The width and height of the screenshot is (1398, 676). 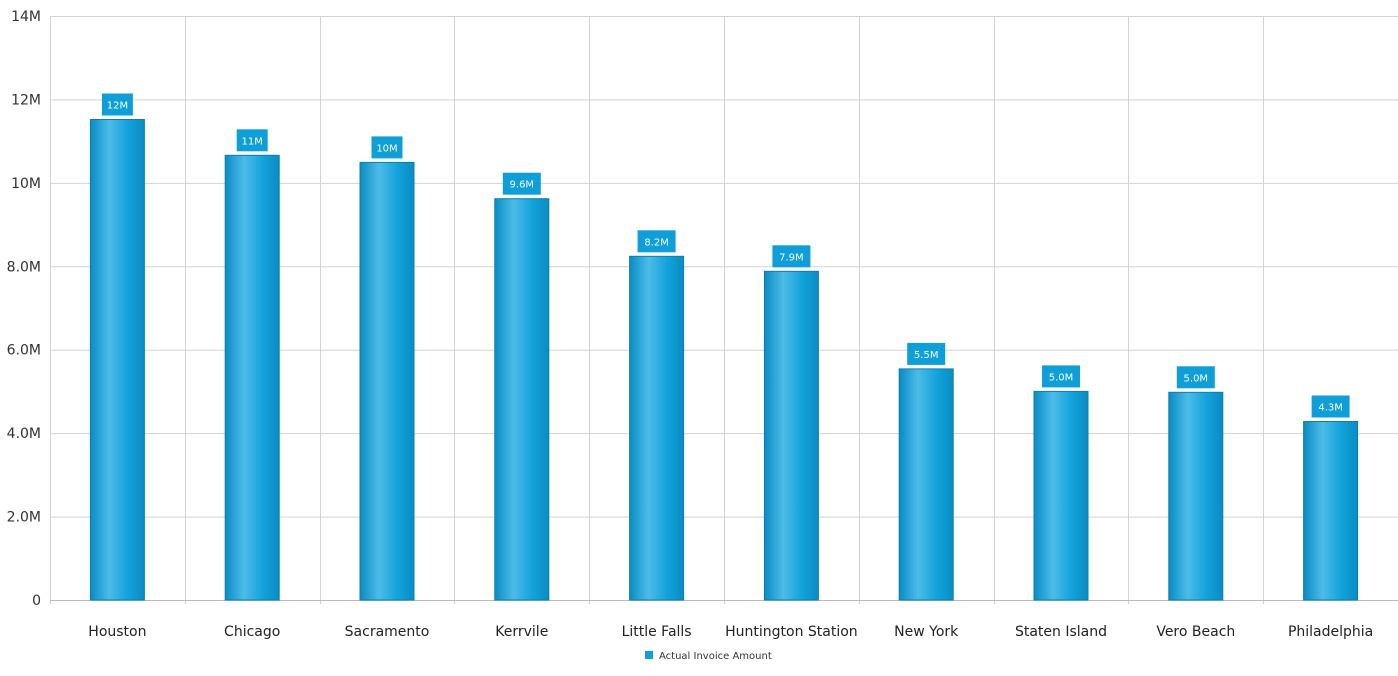 I want to click on data-label: 9.6M, so click(x=521, y=183).